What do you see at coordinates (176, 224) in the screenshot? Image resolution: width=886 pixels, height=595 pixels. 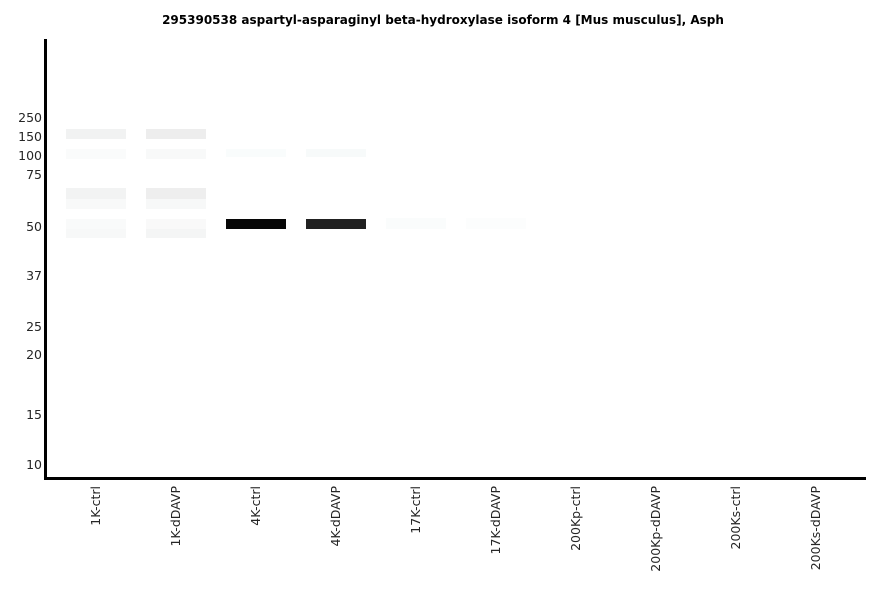 I see `blot-band-1K-dDAVP-50kda` at bounding box center [176, 224].